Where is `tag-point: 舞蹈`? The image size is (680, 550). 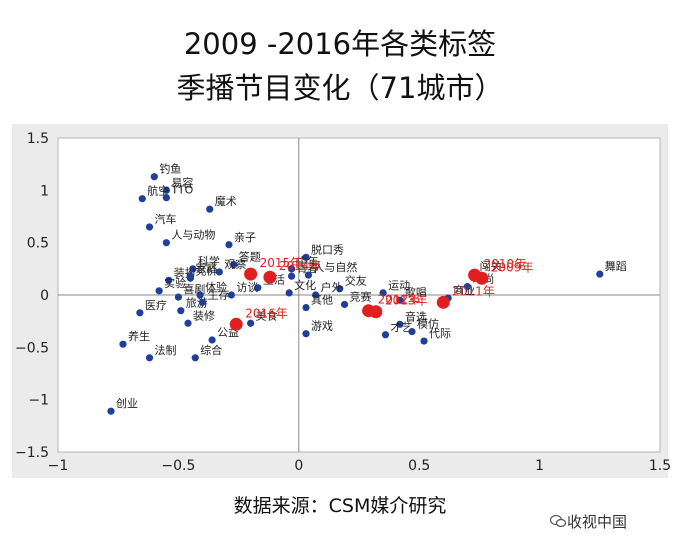 tag-point: 舞蹈 is located at coordinates (611, 269).